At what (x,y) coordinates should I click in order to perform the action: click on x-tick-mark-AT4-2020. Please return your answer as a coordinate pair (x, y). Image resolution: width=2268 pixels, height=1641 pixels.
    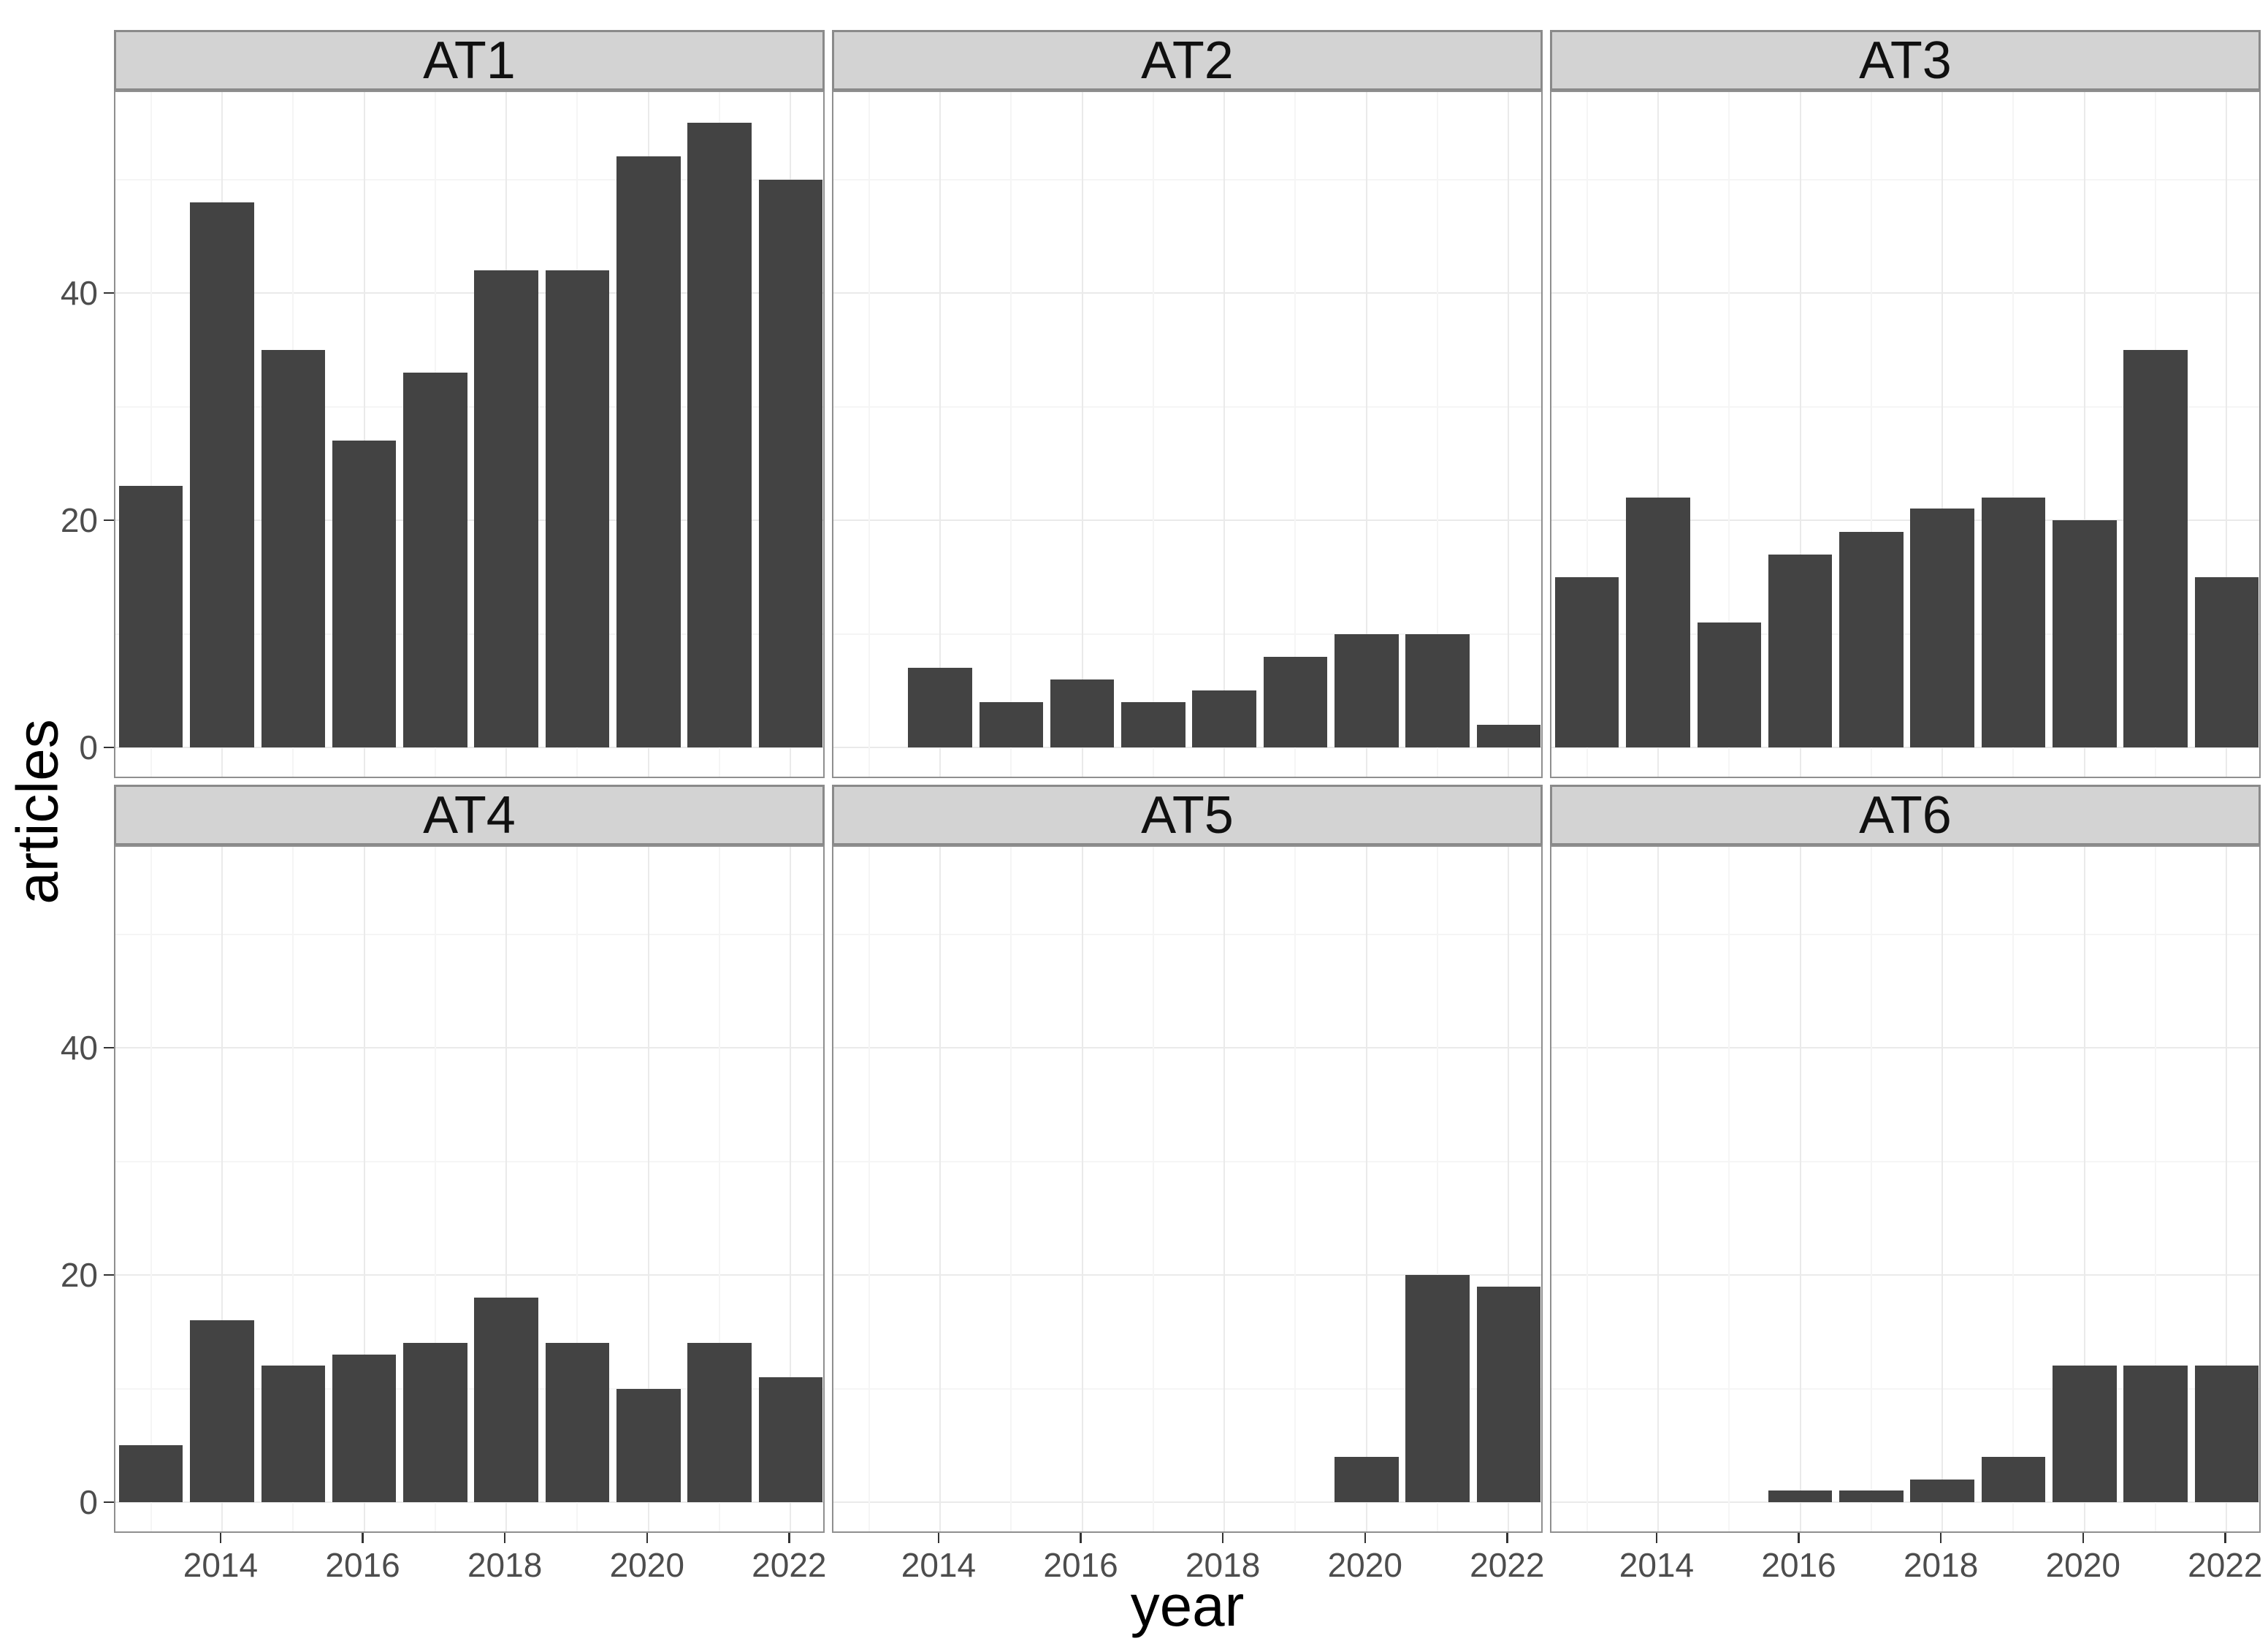
    Looking at the image, I should click on (647, 1538).